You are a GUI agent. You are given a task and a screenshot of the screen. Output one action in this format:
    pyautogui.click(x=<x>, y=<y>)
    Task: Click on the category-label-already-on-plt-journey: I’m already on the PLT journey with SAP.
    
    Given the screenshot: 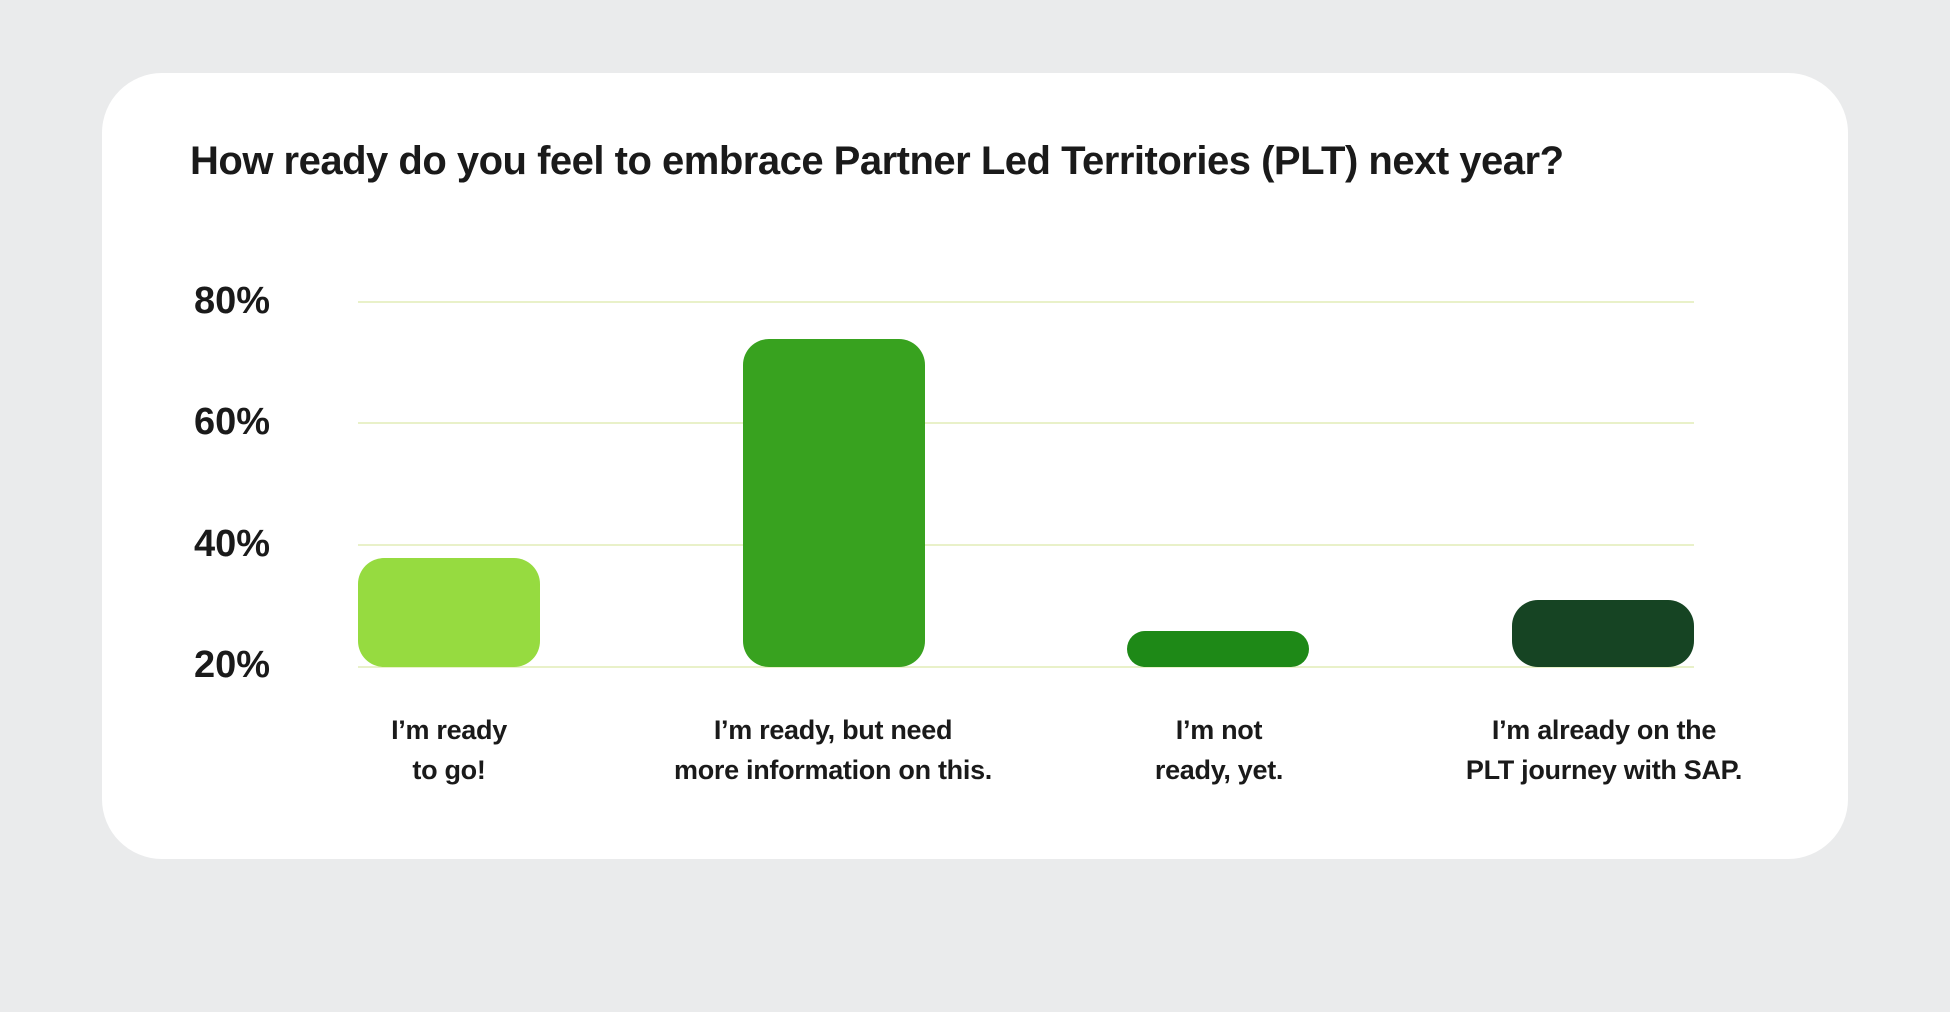 What is the action you would take?
    pyautogui.click(x=1604, y=750)
    